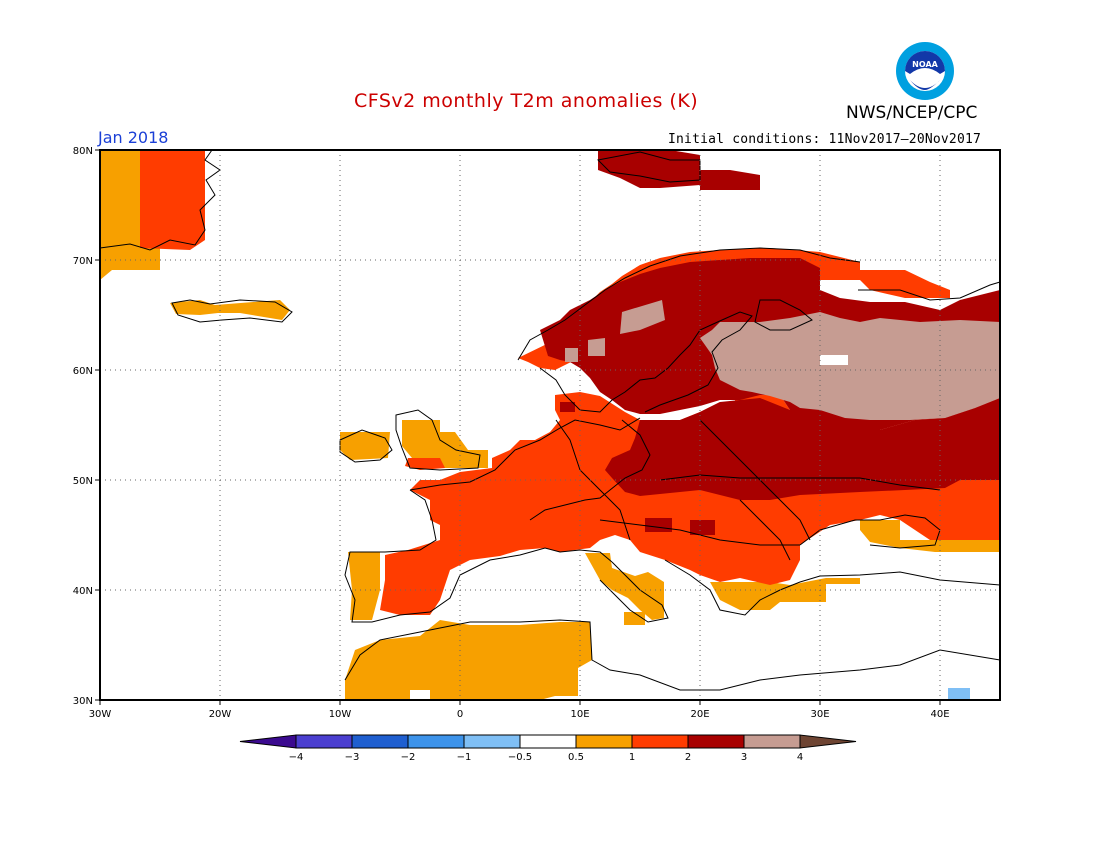 This screenshot has width=1100, height=850. Describe the element at coordinates (819, 714) in the screenshot. I see `lon-label-30e: 30E` at that location.